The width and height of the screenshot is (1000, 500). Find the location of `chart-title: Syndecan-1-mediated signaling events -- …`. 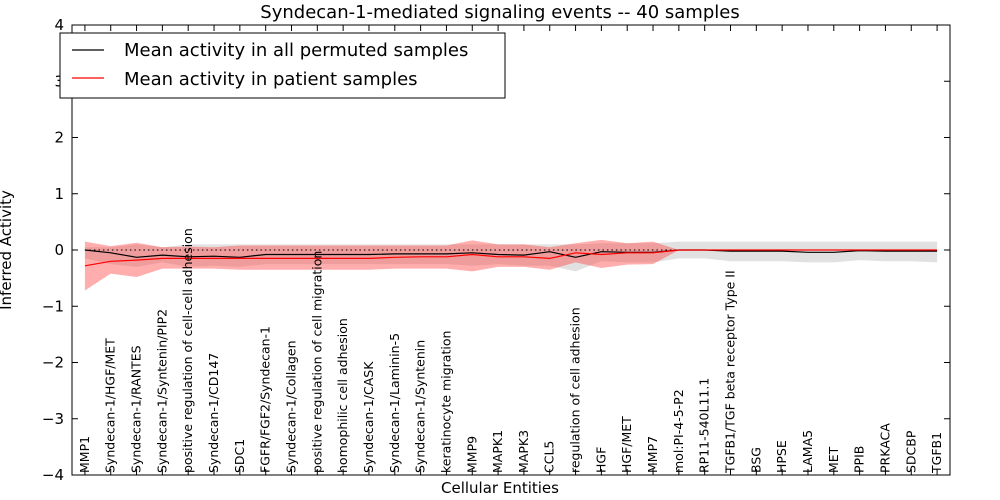

chart-title: Syndecan-1-mediated signaling events -- … is located at coordinates (499, 12).